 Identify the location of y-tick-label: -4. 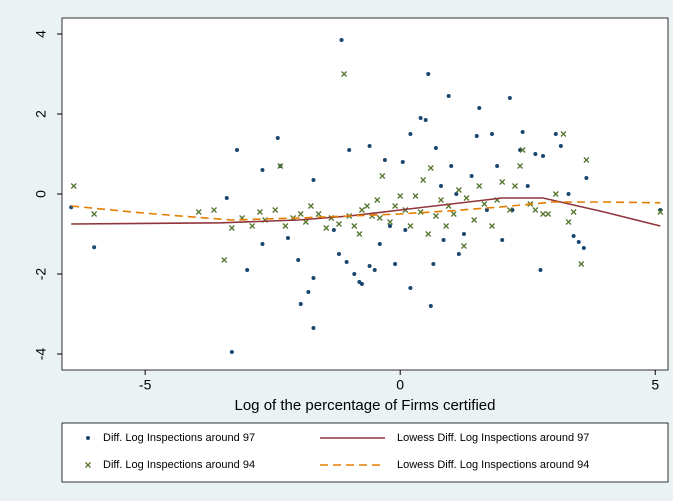
(41, 354).